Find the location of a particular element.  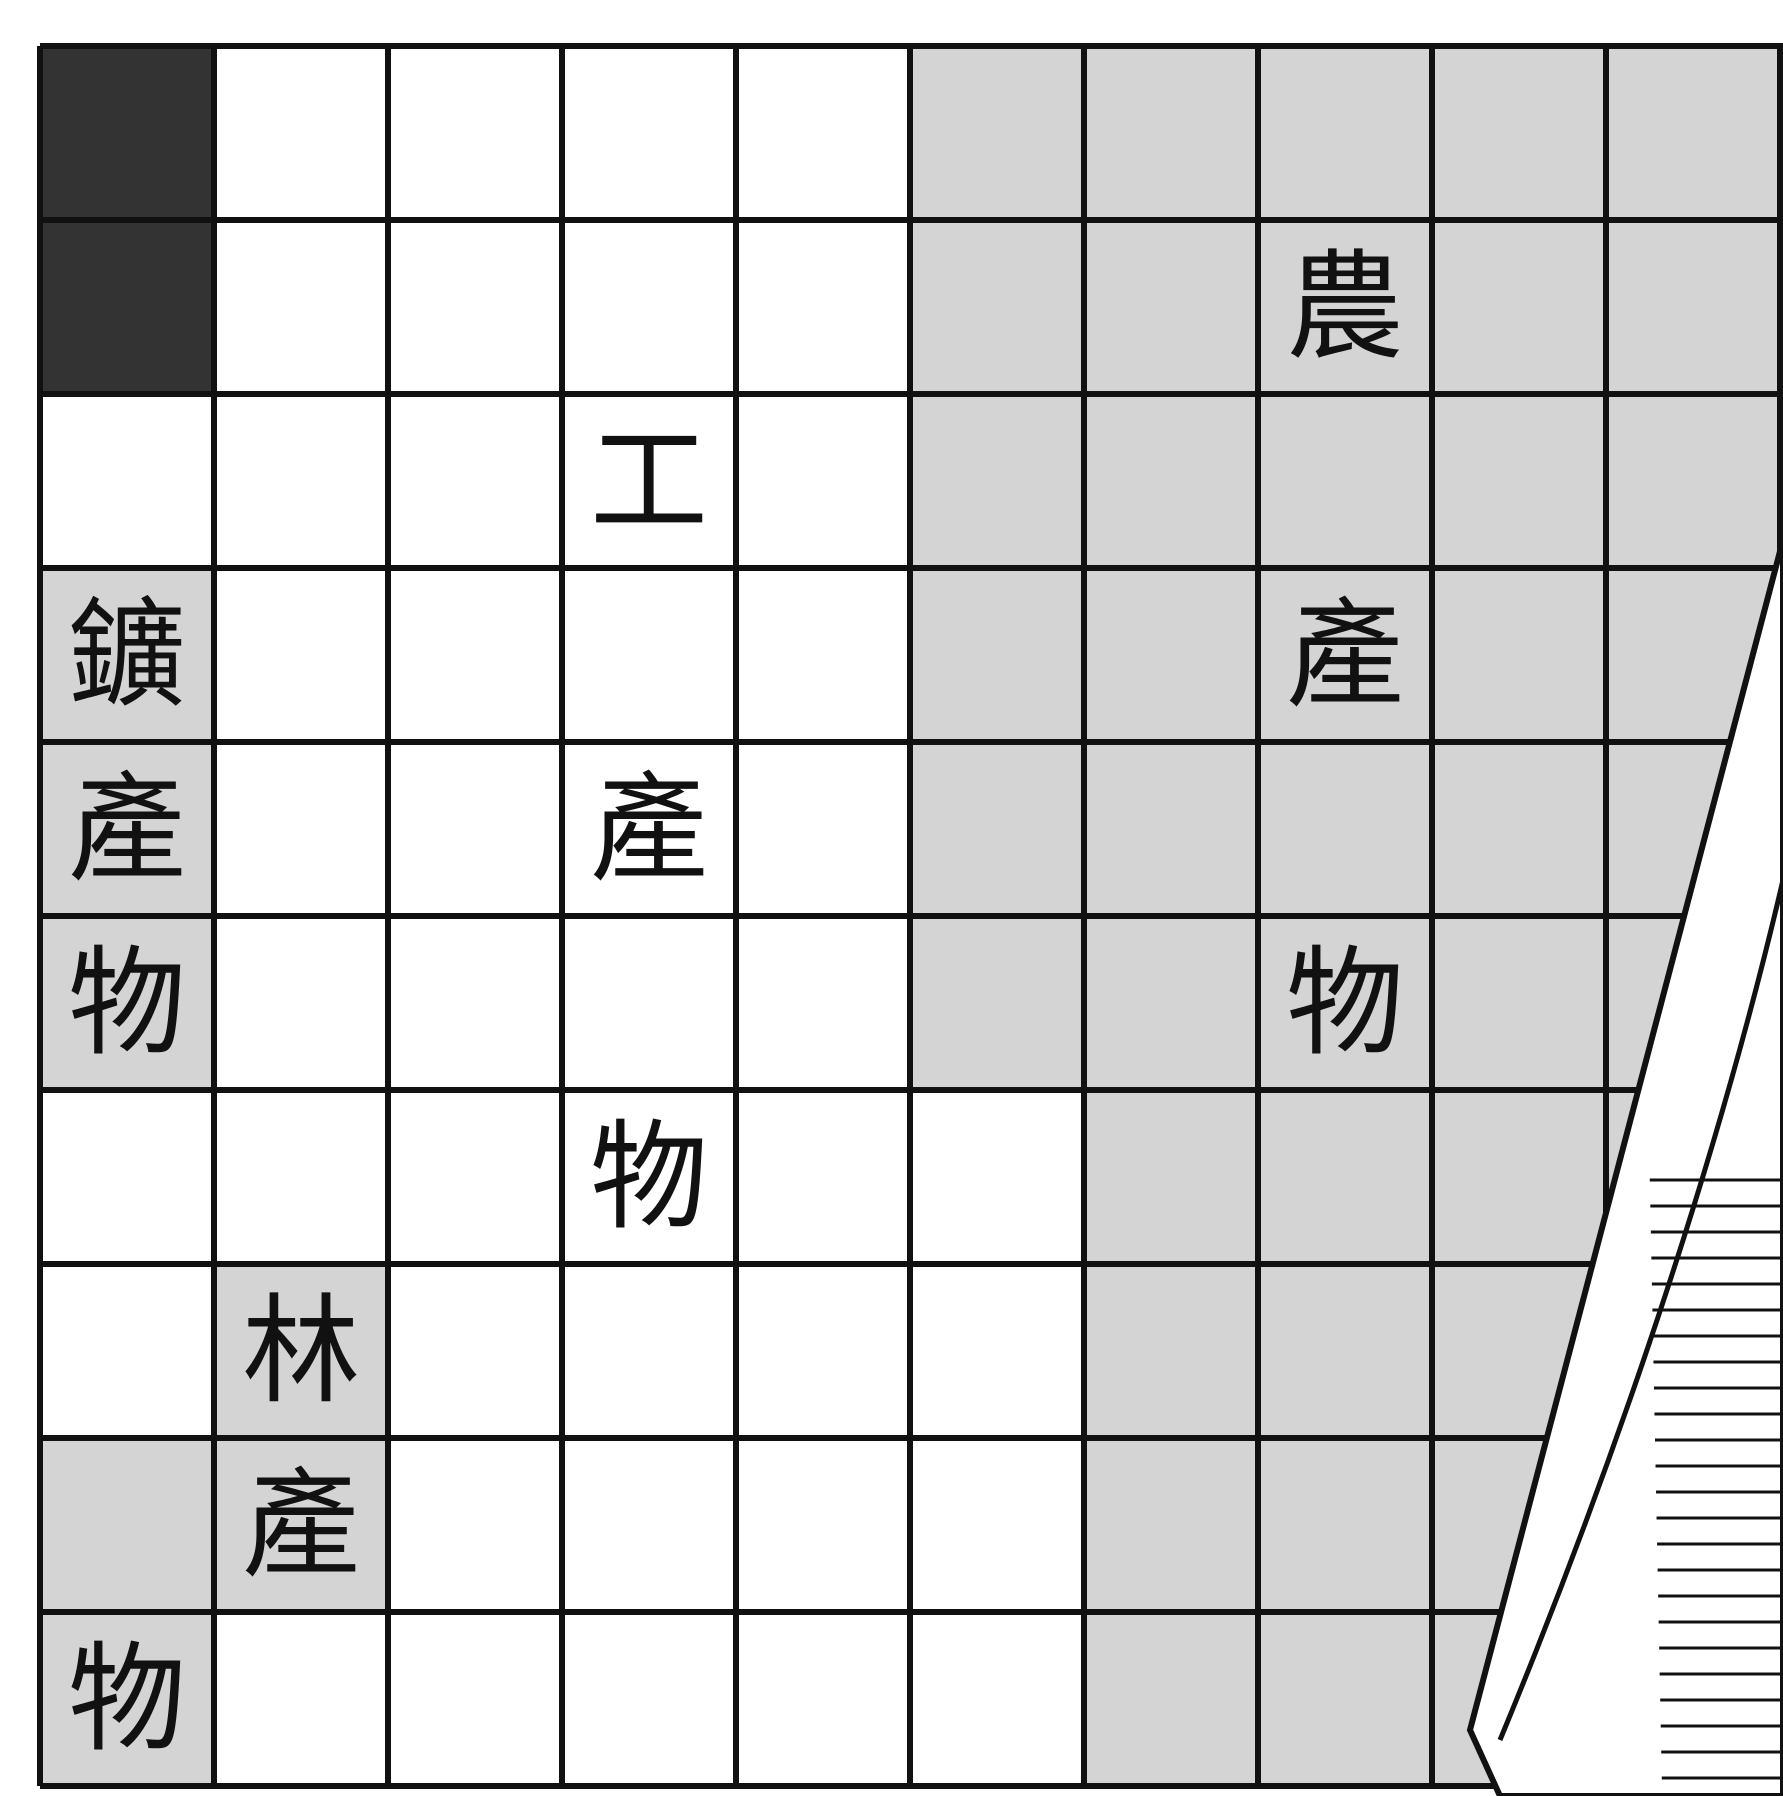

curl-hatching is located at coordinates (1716, 1479).